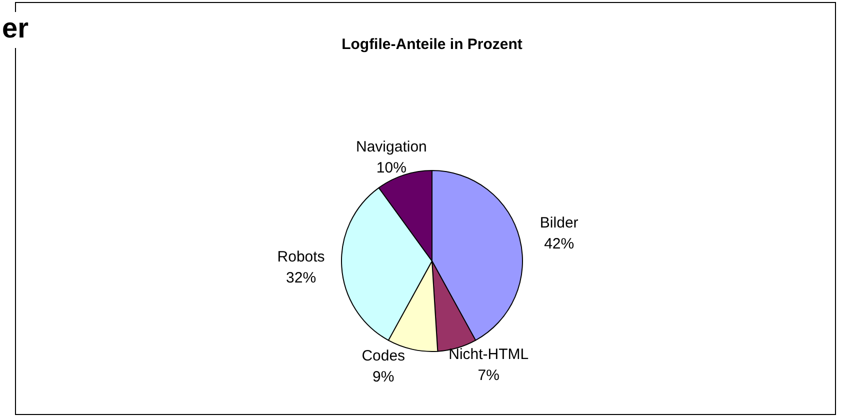  Describe the element at coordinates (391, 147) in the screenshot. I see `slice-label: Navigation` at that location.